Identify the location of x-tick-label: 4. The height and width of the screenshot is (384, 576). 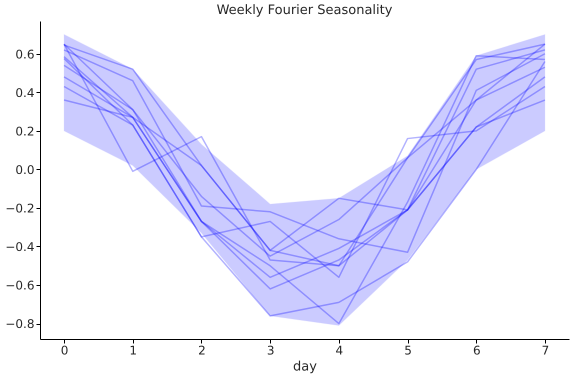
(340, 351).